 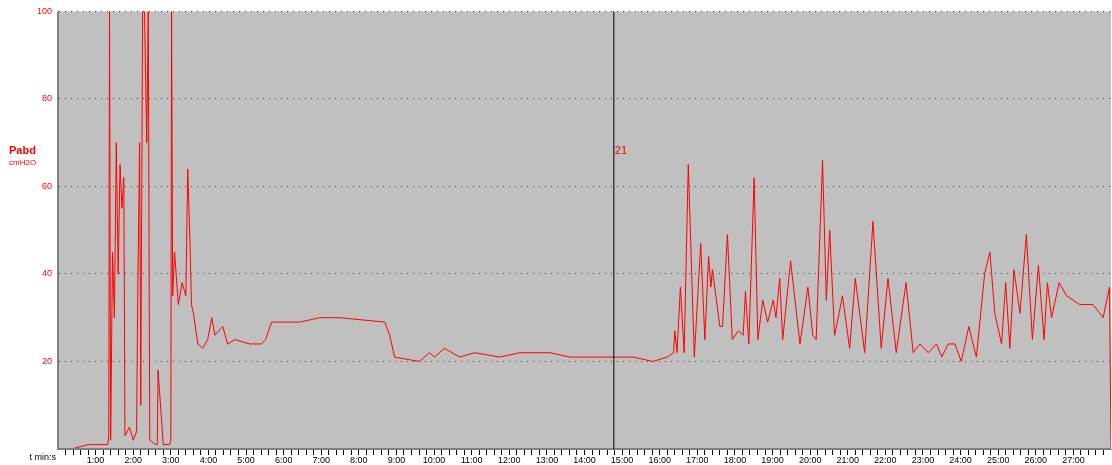 What do you see at coordinates (772, 459) in the screenshot?
I see `x-tick-label: 19:00` at bounding box center [772, 459].